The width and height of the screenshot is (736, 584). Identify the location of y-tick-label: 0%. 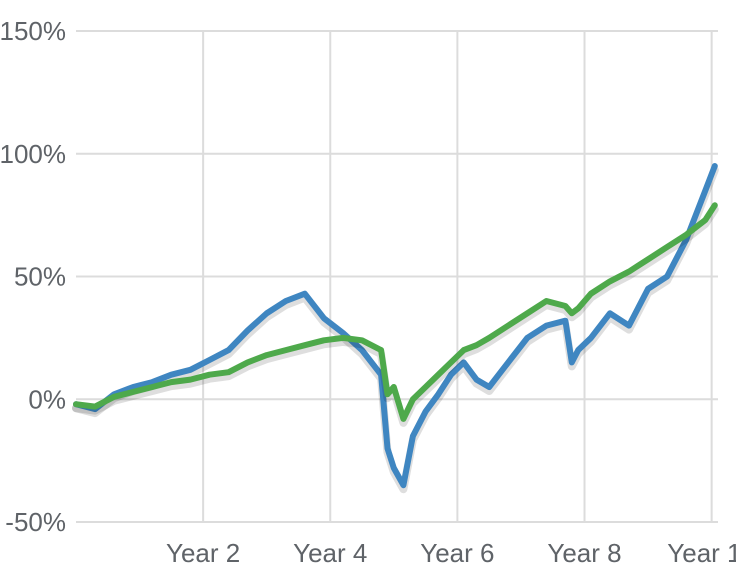
(47, 399).